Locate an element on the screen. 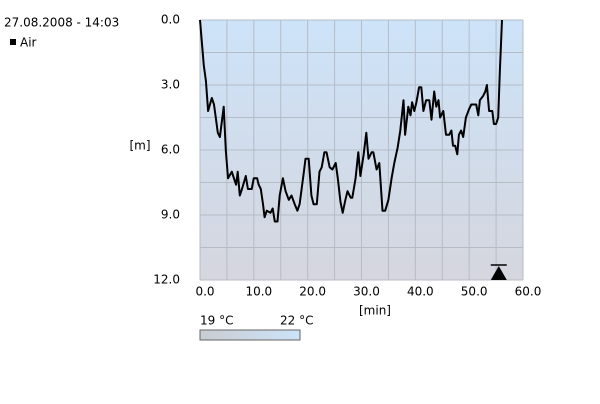  y-tick-label: 12.0 is located at coordinates (166, 280).